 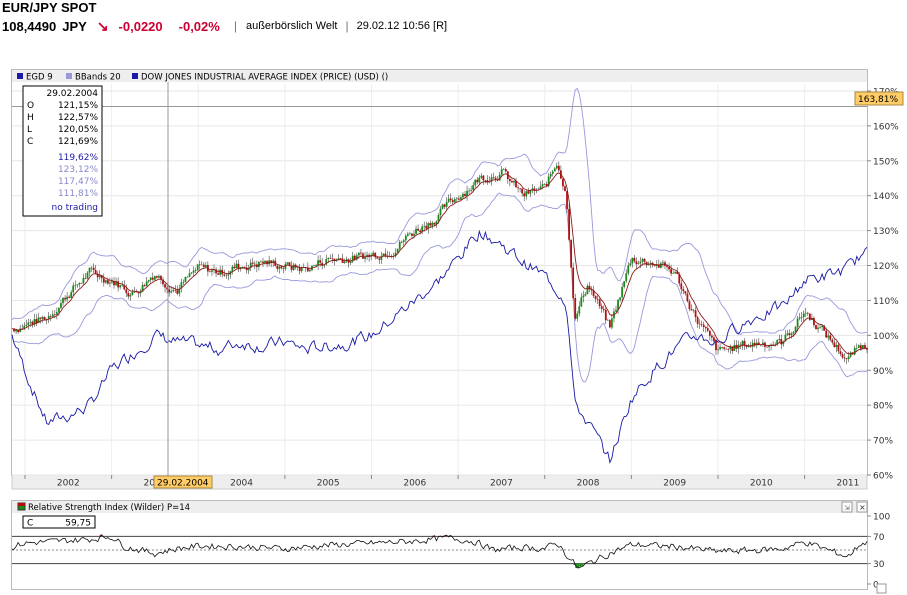 What do you see at coordinates (578, 565) in the screenshot?
I see `rsi-oversold-fill` at bounding box center [578, 565].